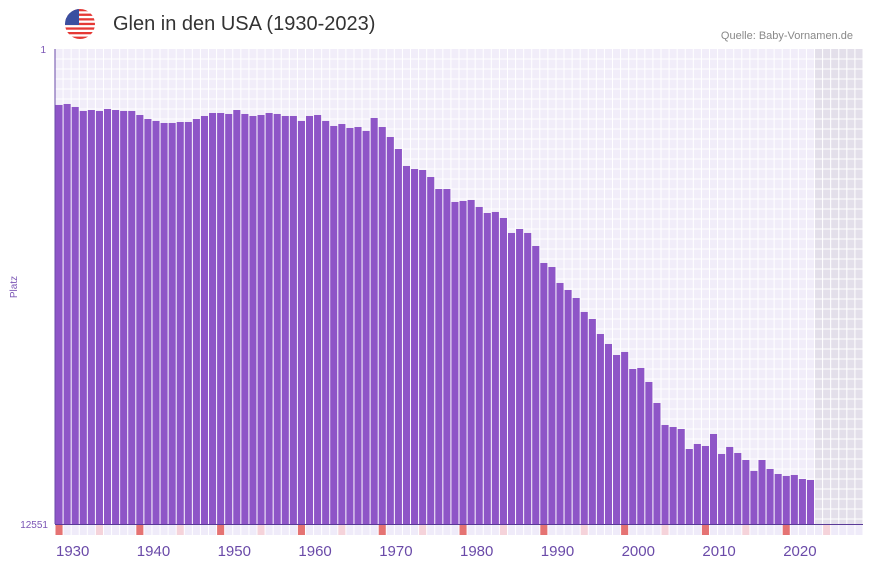 This screenshot has height=567, width=873. Describe the element at coordinates (116, 530) in the screenshot. I see `year-marker-1937` at that location.